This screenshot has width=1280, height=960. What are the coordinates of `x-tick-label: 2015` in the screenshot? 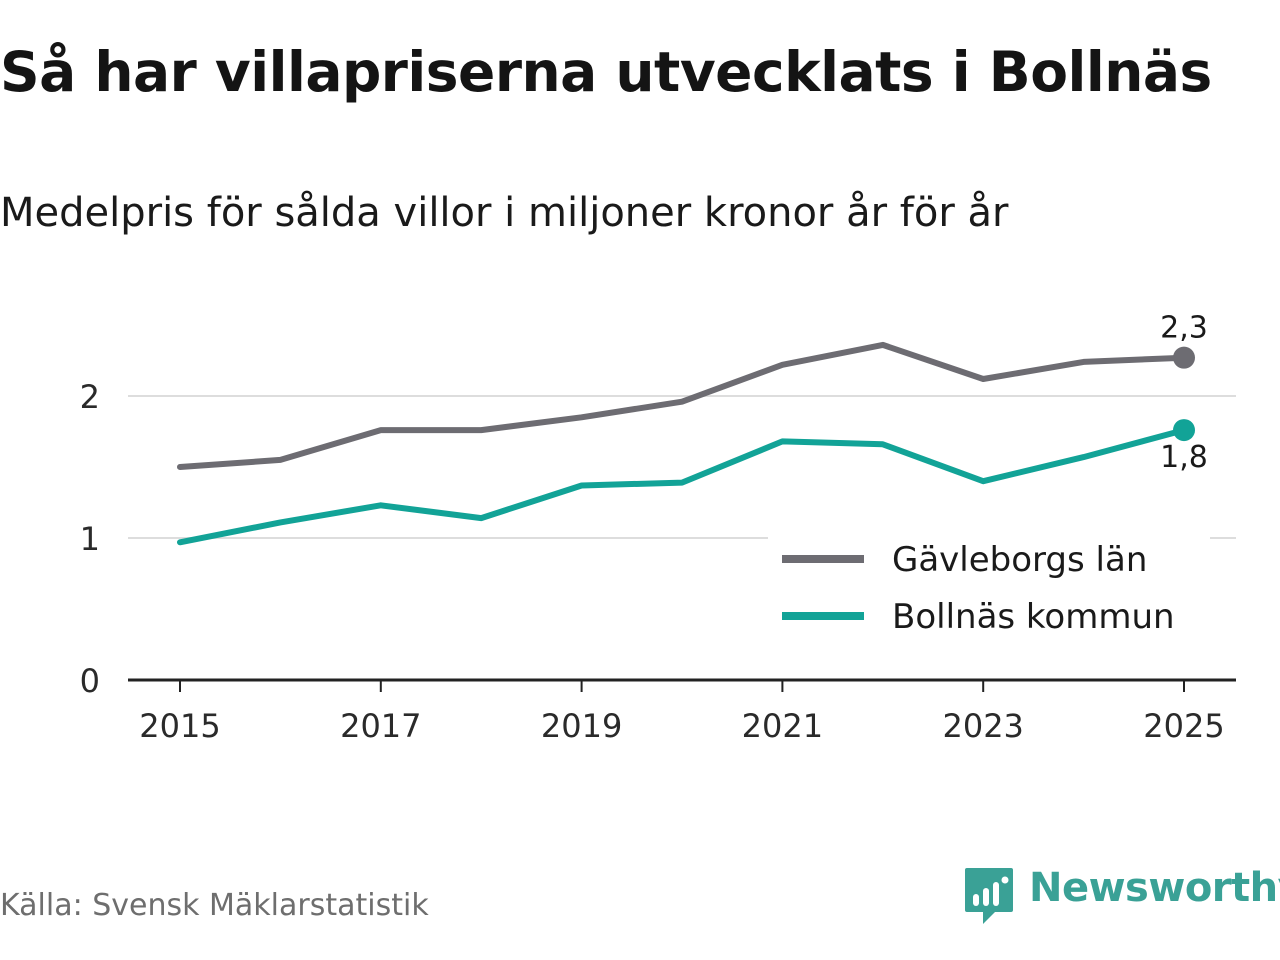 It's located at (179, 726).